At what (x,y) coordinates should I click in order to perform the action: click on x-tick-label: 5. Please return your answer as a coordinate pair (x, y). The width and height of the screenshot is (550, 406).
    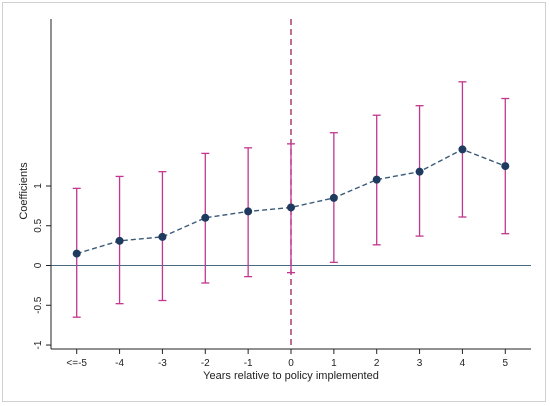
    Looking at the image, I should click on (506, 363).